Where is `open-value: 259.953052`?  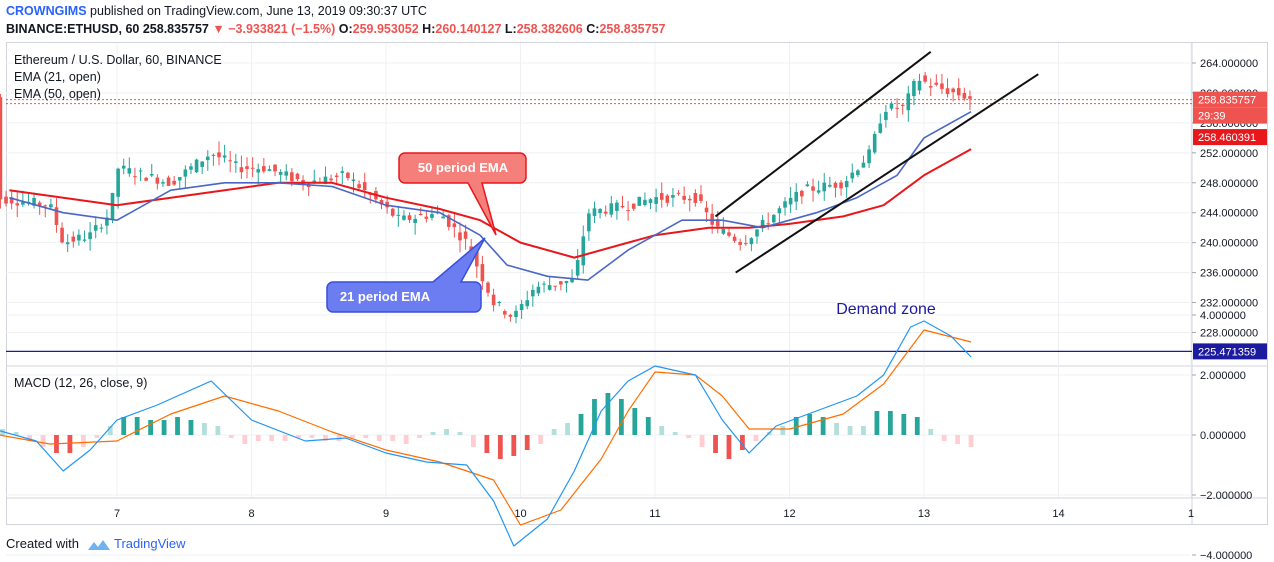
open-value: 259.953052 is located at coordinates (385, 29).